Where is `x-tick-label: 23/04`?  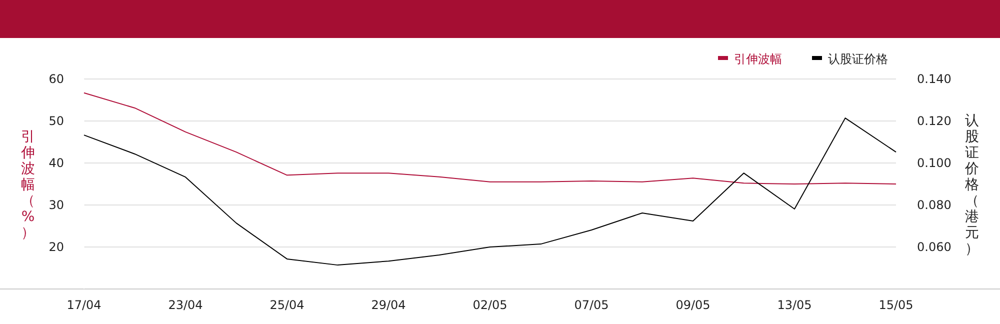 x-tick-label: 23/04 is located at coordinates (185, 305).